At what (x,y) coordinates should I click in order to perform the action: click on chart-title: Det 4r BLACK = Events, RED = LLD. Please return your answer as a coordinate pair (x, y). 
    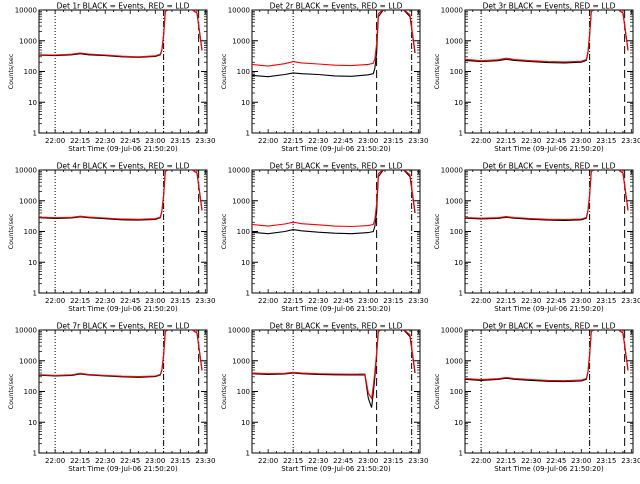
    Looking at the image, I should click on (123, 166).